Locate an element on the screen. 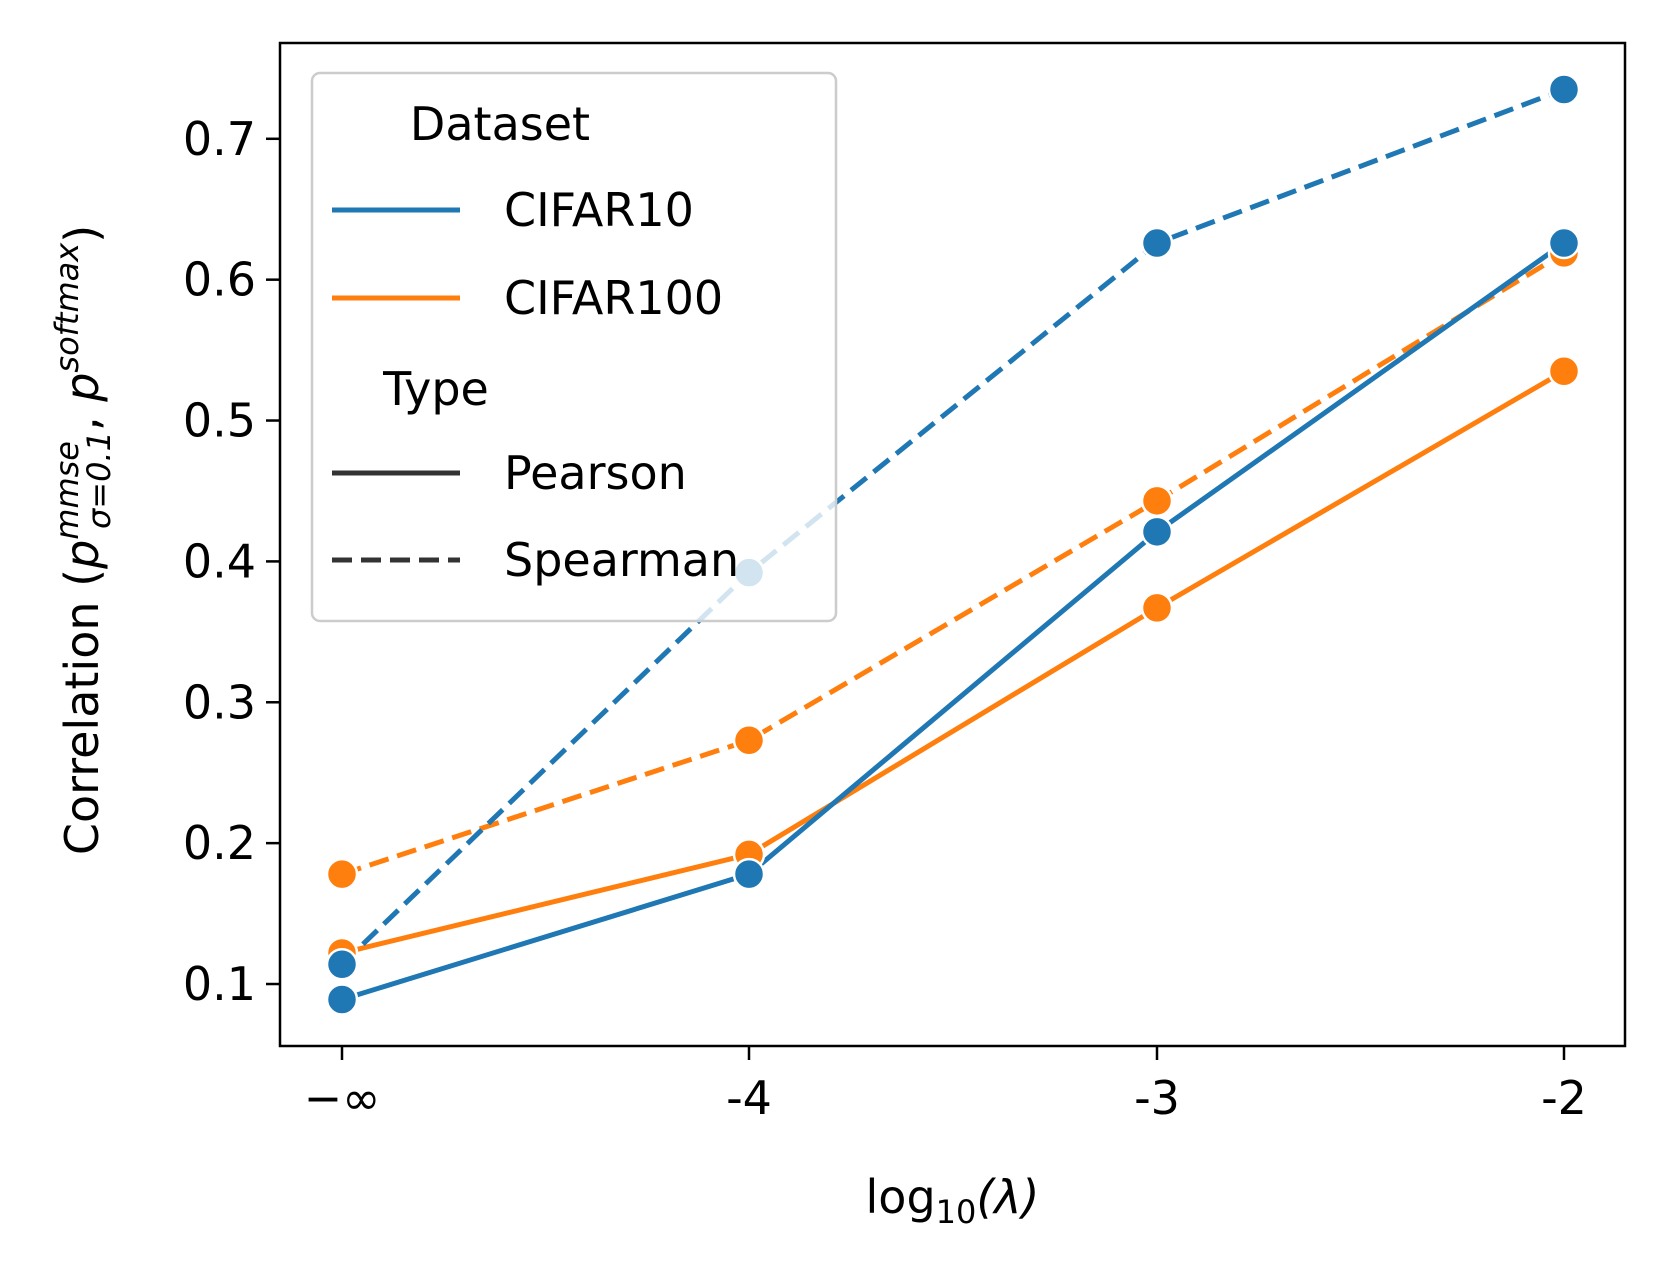 This screenshot has height=1267, width=1661. x-tick-label: -4 is located at coordinates (749, 1098).